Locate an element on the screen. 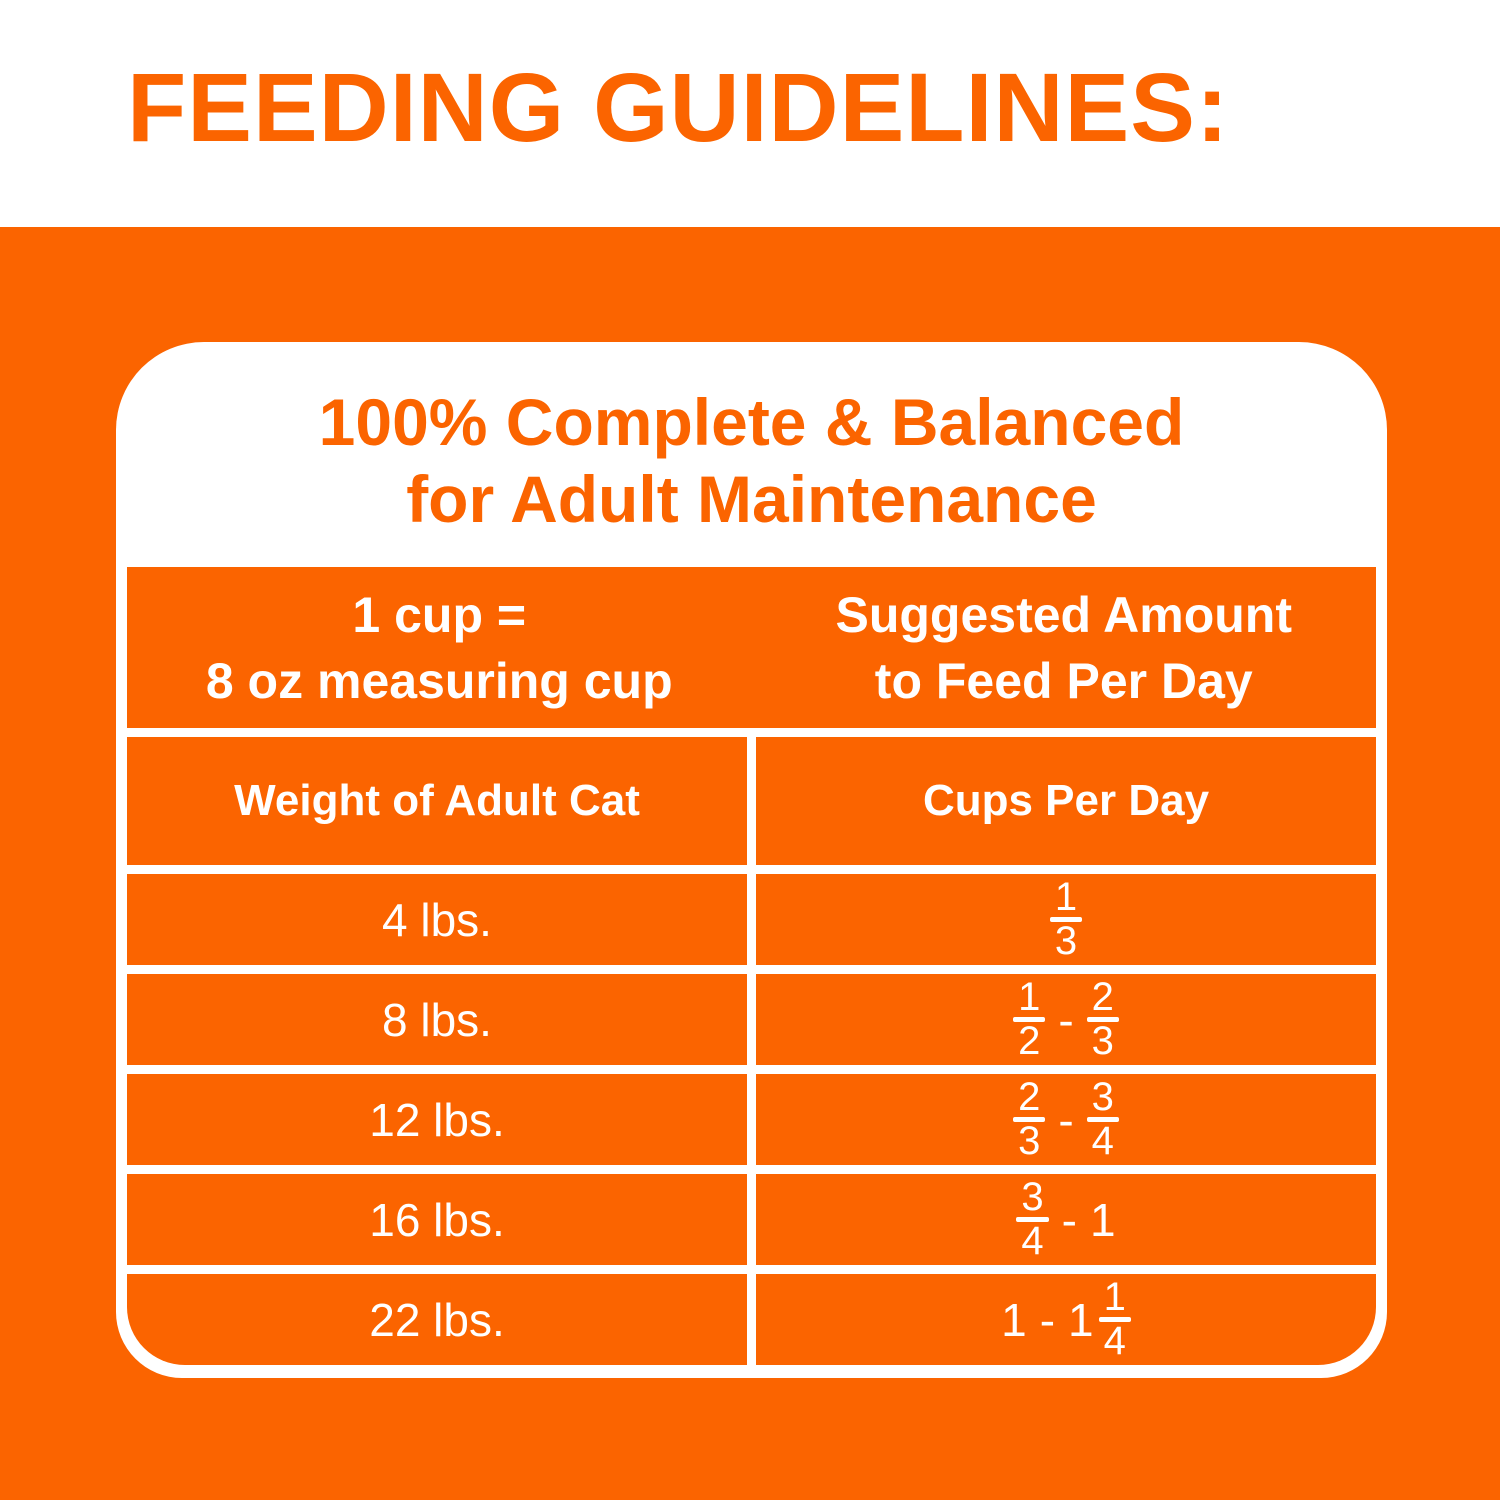 Image resolution: width=1500 pixels, height=1500 pixels. table-row: 12 lbs. 2 3-3 4 is located at coordinates (751, 1119).